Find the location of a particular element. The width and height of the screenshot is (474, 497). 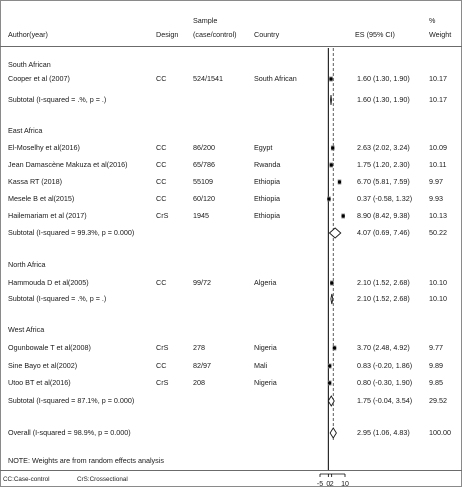

overall-label: Overall (I-squared = 98.9%, p = 0.000) is located at coordinates (69, 432).